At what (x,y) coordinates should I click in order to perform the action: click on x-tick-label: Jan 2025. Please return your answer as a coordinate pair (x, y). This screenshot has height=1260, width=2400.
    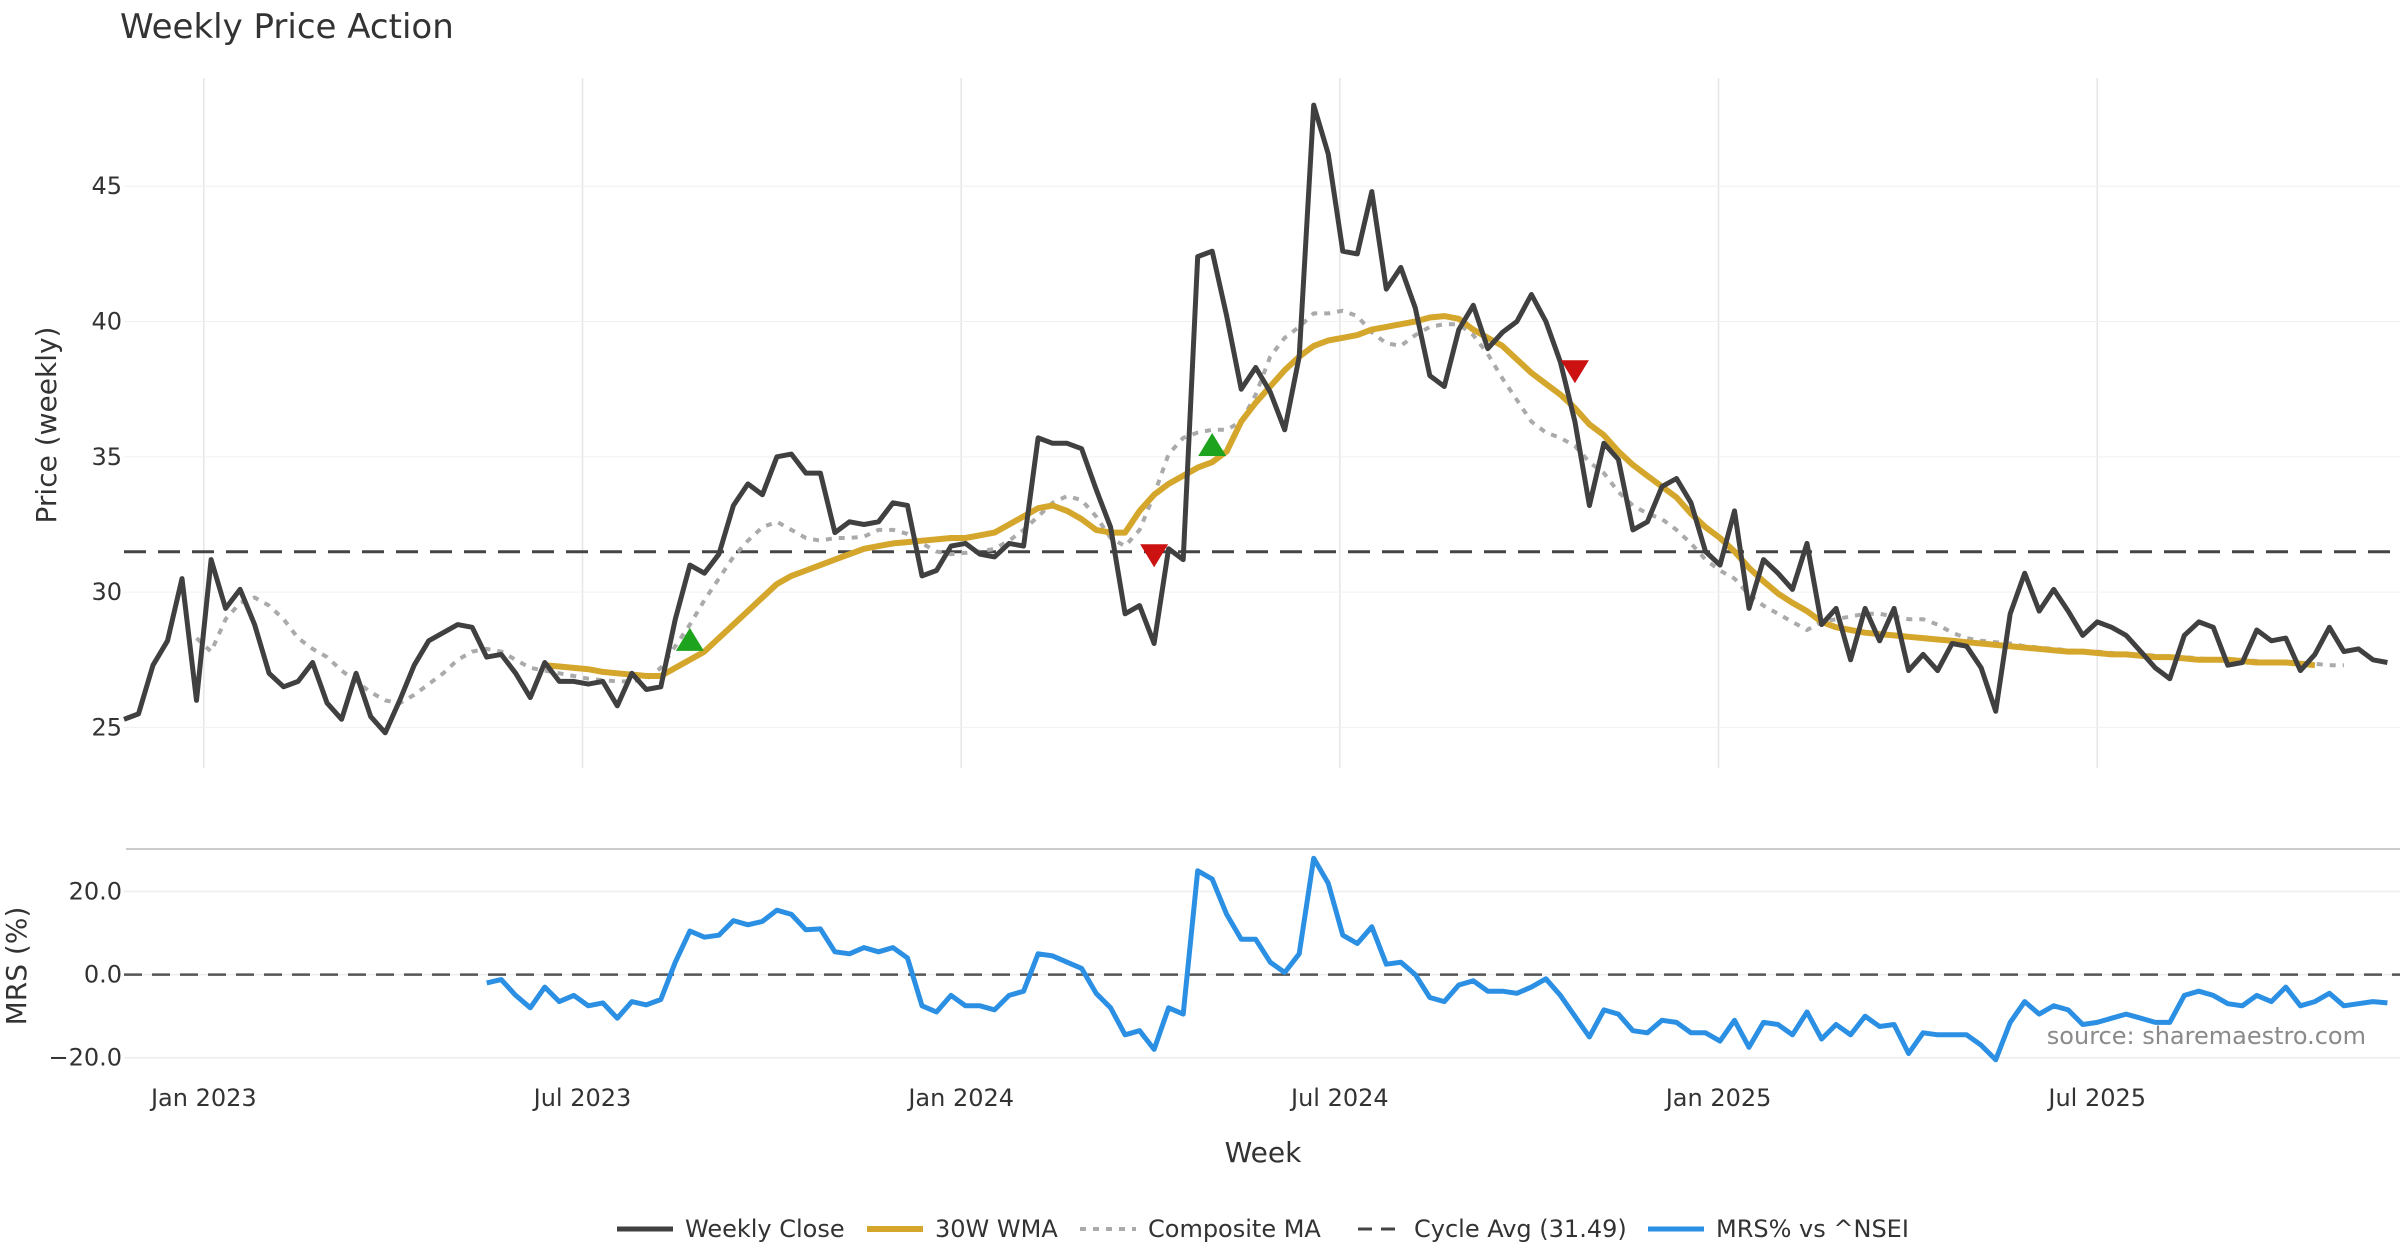
    Looking at the image, I should click on (1718, 1098).